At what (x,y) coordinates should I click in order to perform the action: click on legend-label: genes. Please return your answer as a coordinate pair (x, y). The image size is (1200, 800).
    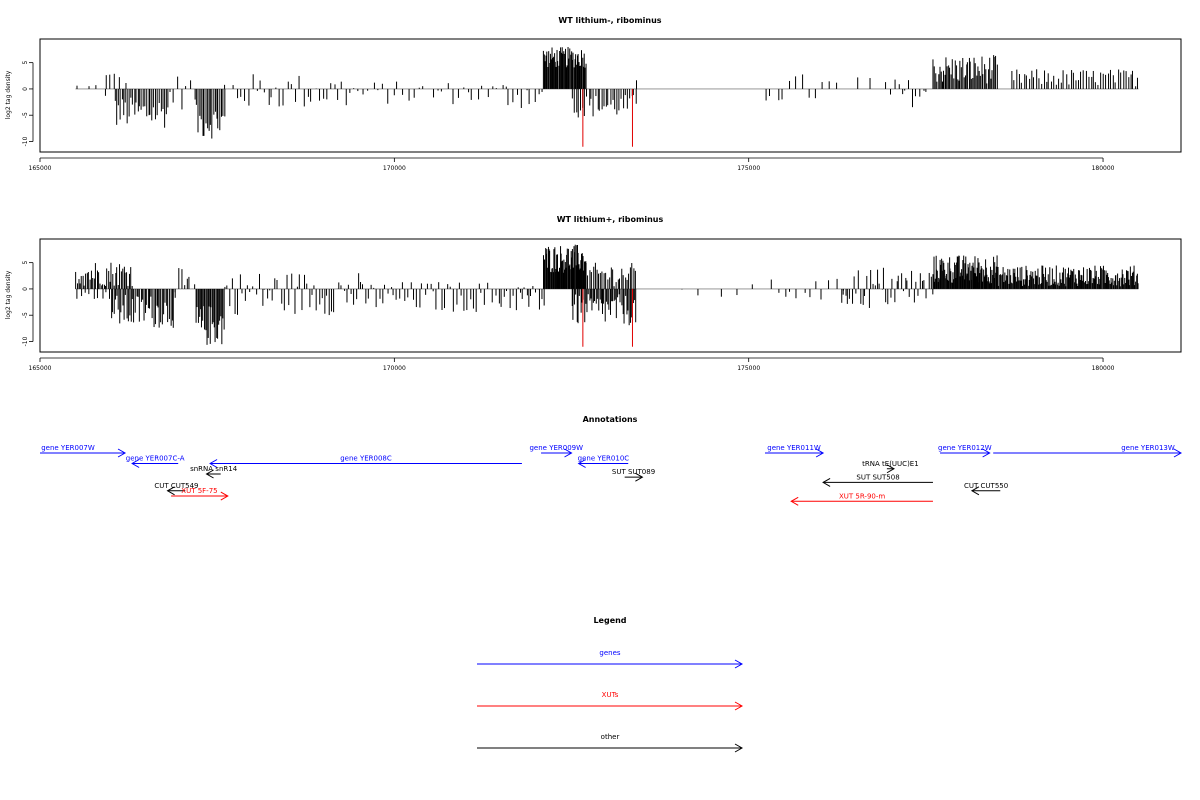
    Looking at the image, I should click on (609, 653).